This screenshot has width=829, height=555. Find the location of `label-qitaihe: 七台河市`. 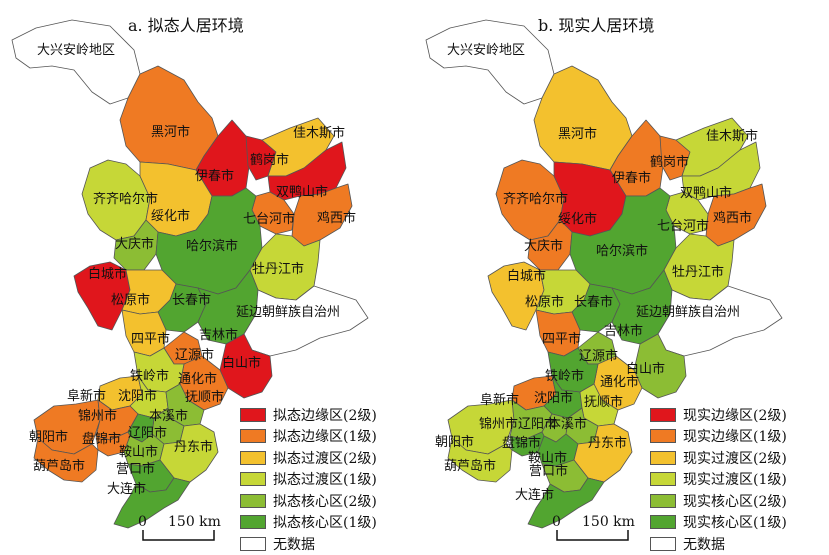

label-qitaihe: 七台河市 is located at coordinates (683, 226).